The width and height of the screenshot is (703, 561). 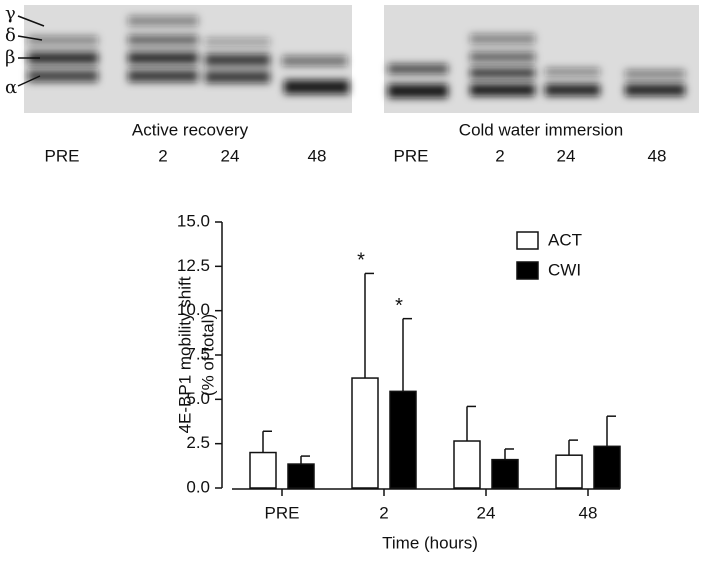 I want to click on x-tick-label: 48, so click(x=588, y=512).